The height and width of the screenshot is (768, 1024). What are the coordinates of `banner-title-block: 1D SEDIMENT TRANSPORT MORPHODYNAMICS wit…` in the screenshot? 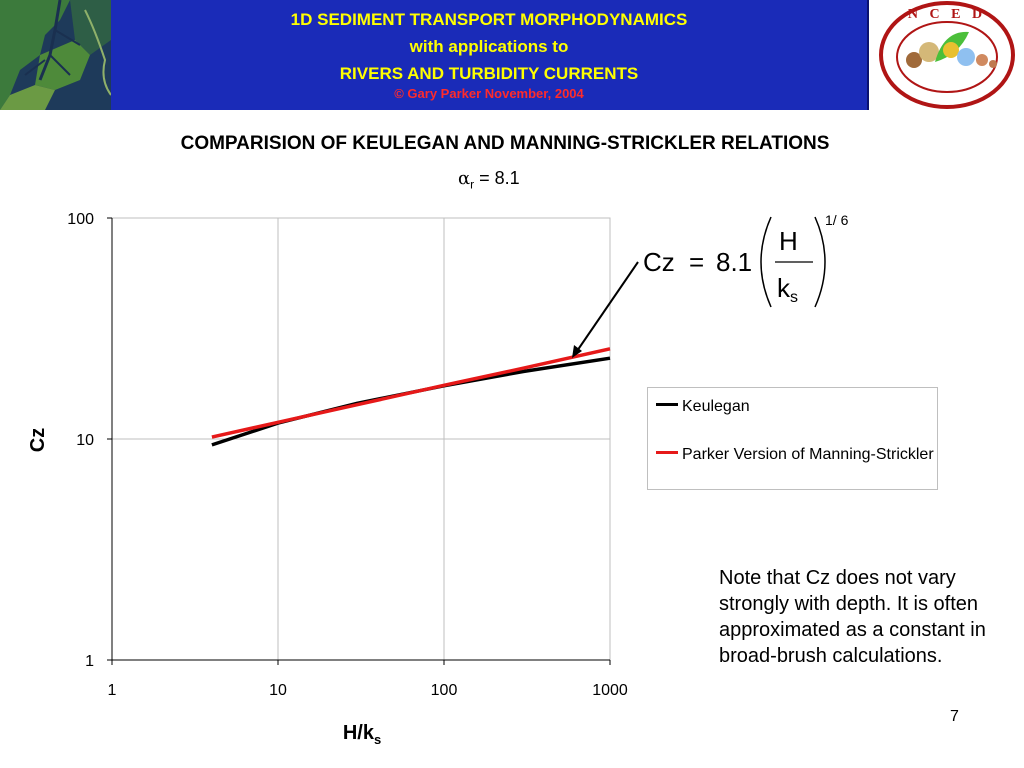 It's located at (490, 55).